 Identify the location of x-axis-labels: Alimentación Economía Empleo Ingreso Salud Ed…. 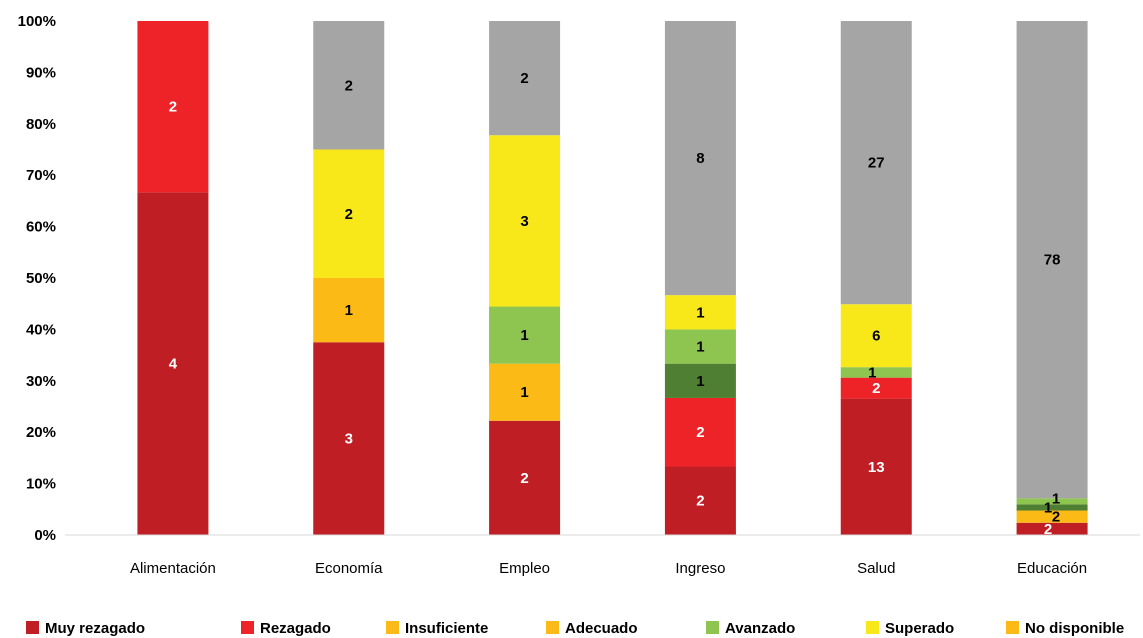
(608, 568).